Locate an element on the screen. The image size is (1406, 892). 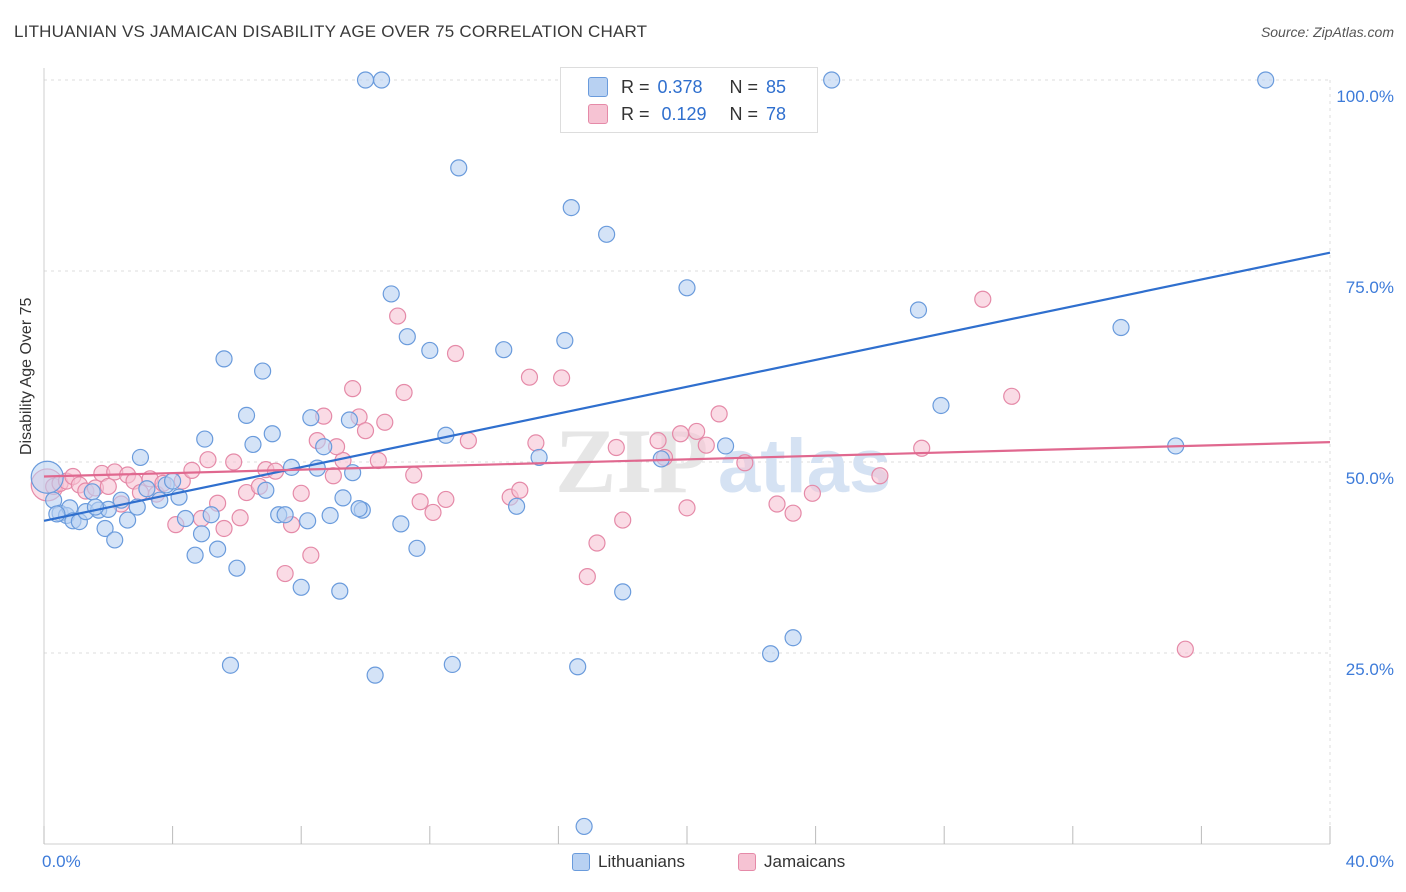
legend-swatch-pink is located at coordinates (598, 114).